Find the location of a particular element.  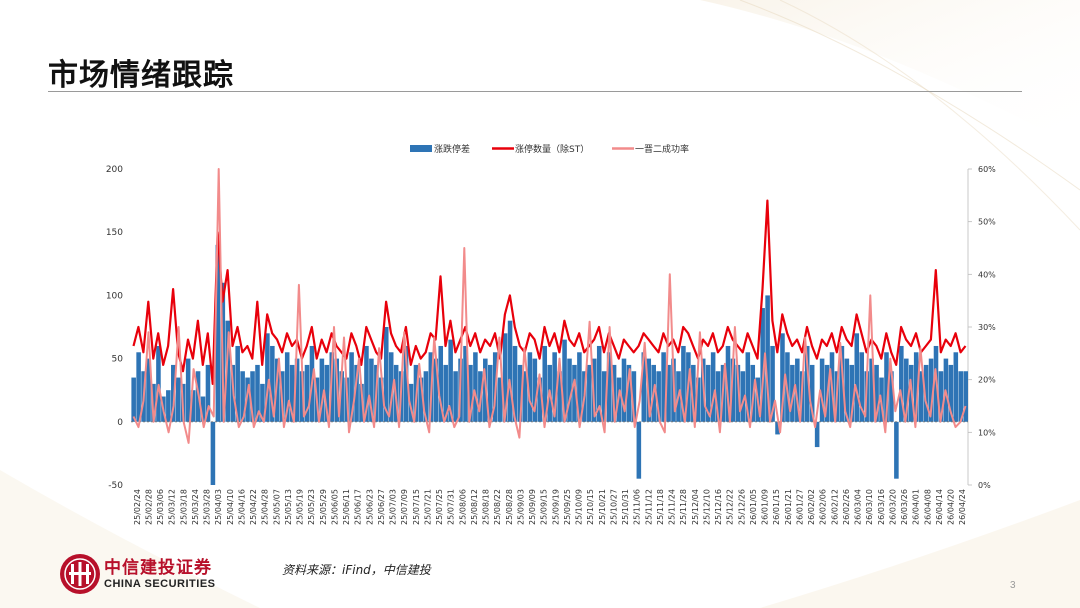

x-tick-label: 25/11/12 is located at coordinates (648, 507).